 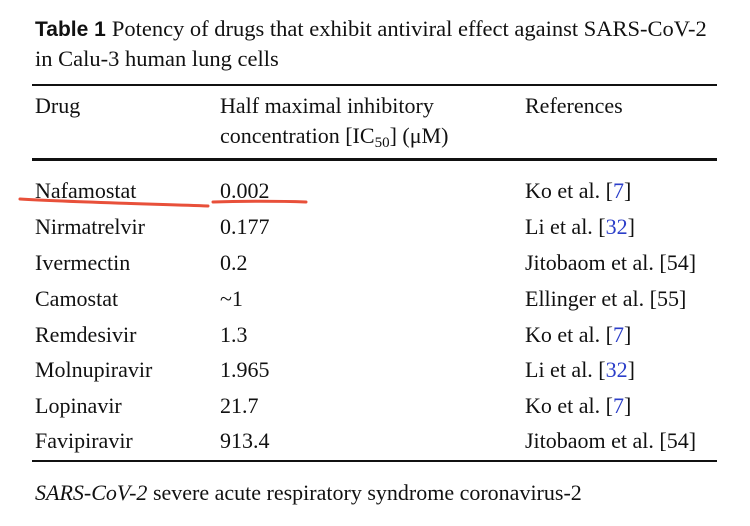 I want to click on table-row: Remdesivir 1.3 Ko et al. [7], so click(x=375, y=337).